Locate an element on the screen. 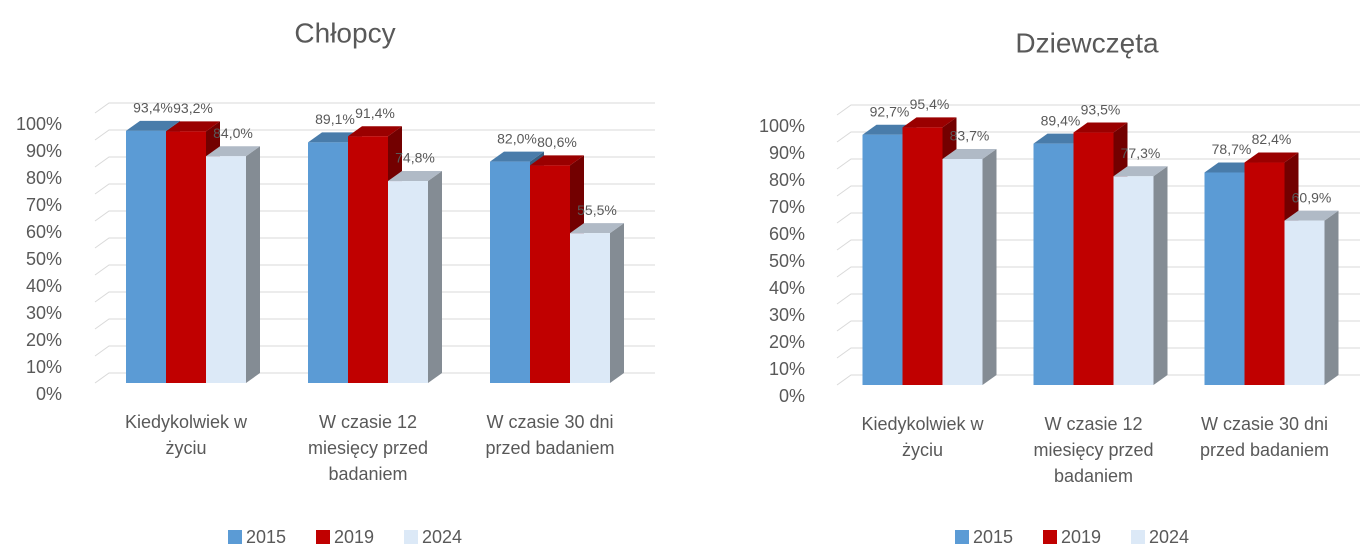 The height and width of the screenshot is (548, 1360). y-tick-label: 100% is located at coordinates (39, 124).